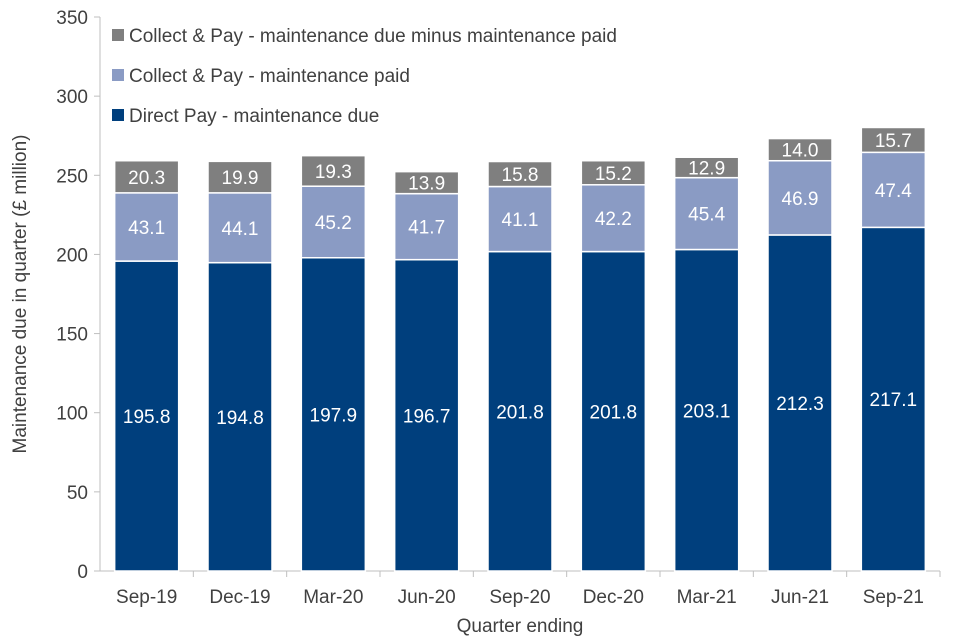 The height and width of the screenshot is (640, 960). I want to click on y-tick-label: 200, so click(72, 255).